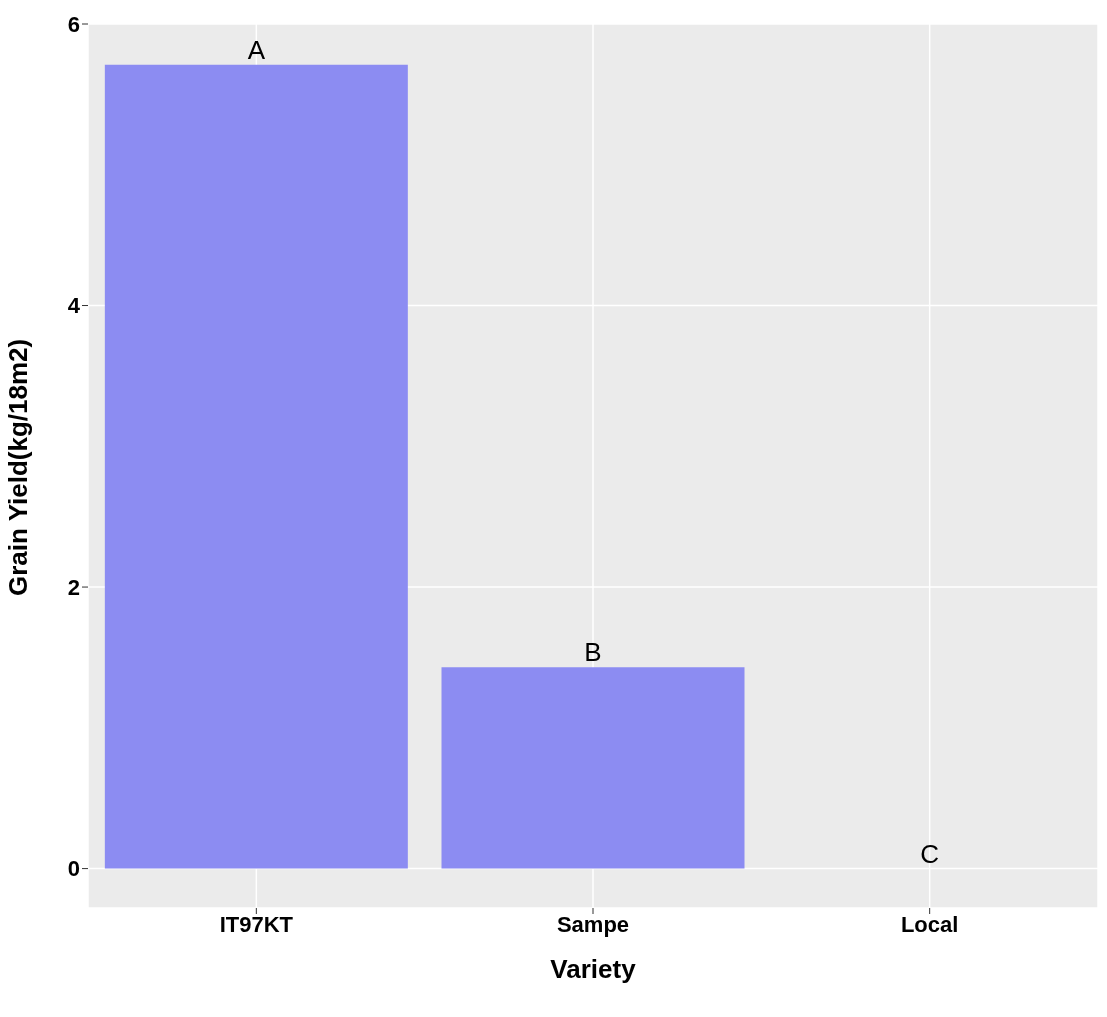 The width and height of the screenshot is (1107, 1017). What do you see at coordinates (73, 24) in the screenshot?
I see `y-tick-label: 6` at bounding box center [73, 24].